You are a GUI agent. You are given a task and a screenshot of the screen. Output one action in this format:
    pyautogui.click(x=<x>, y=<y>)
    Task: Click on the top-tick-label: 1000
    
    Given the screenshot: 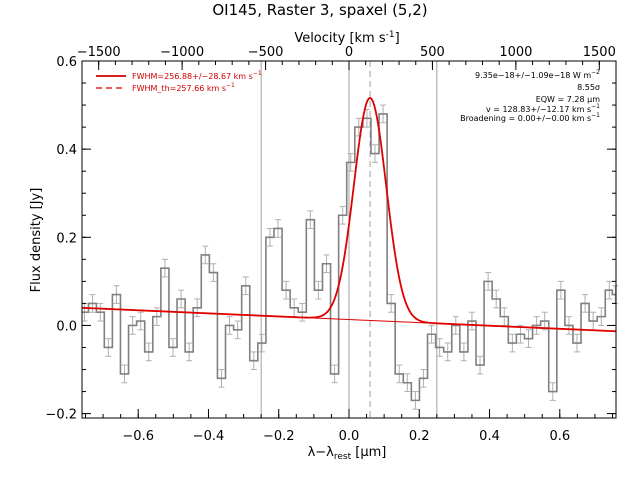 What is the action you would take?
    pyautogui.click(x=515, y=52)
    